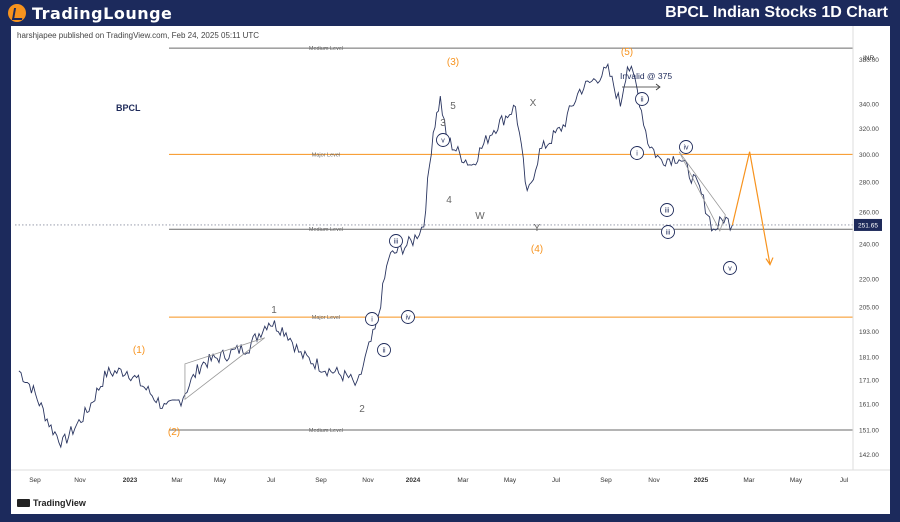 The width and height of the screenshot is (900, 522). I want to click on y-tick-label: 380.00, so click(869, 60).